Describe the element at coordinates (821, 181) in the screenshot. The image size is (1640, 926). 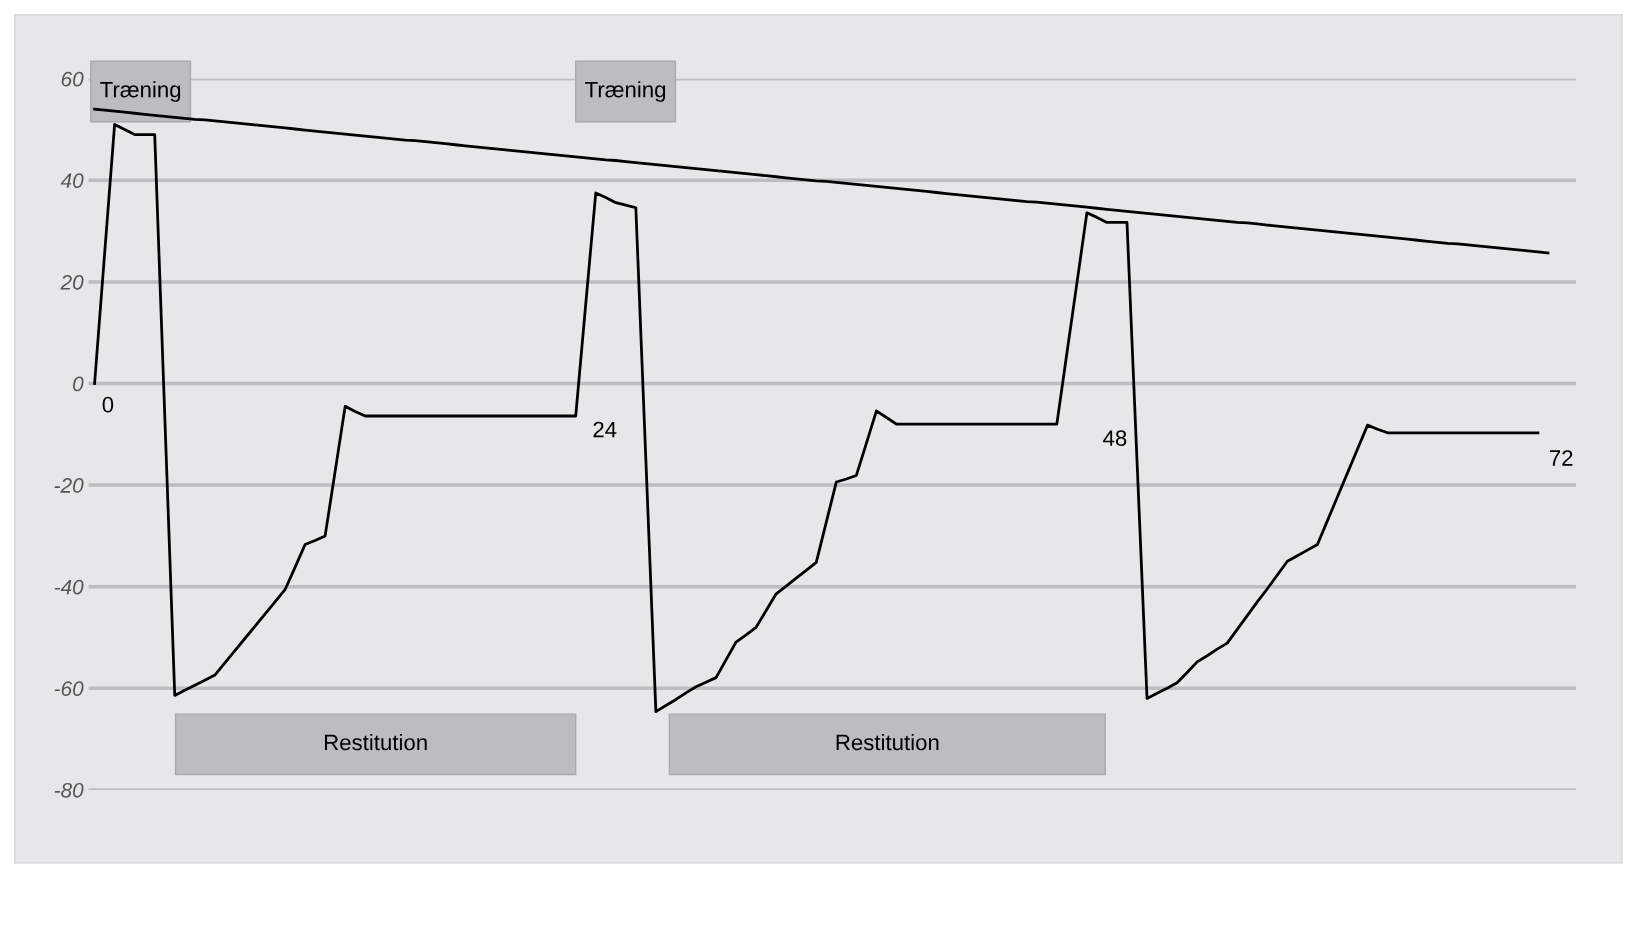
I see `line-series` at that location.